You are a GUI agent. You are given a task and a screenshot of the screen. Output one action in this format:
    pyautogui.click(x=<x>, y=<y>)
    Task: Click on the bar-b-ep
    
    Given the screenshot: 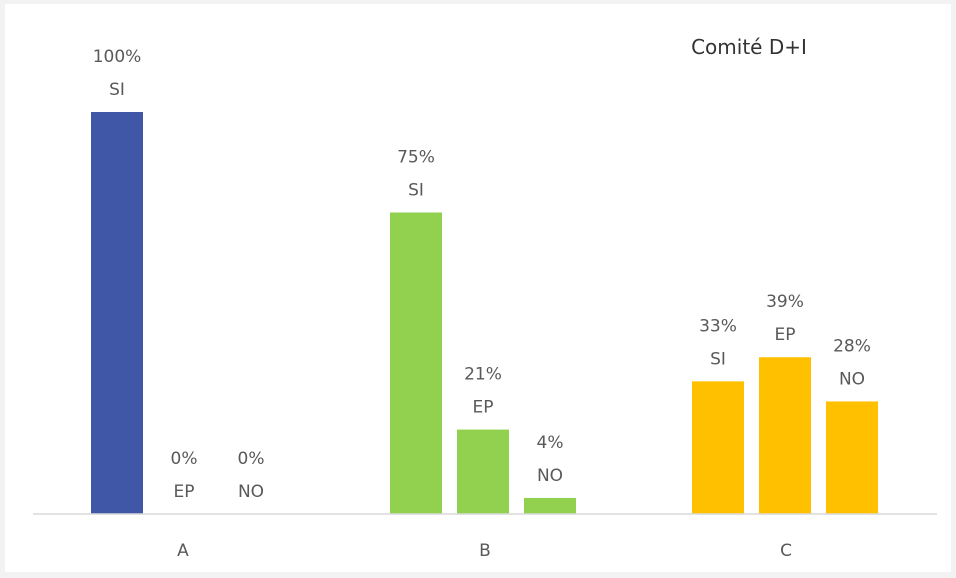 What is the action you would take?
    pyautogui.click(x=483, y=471)
    